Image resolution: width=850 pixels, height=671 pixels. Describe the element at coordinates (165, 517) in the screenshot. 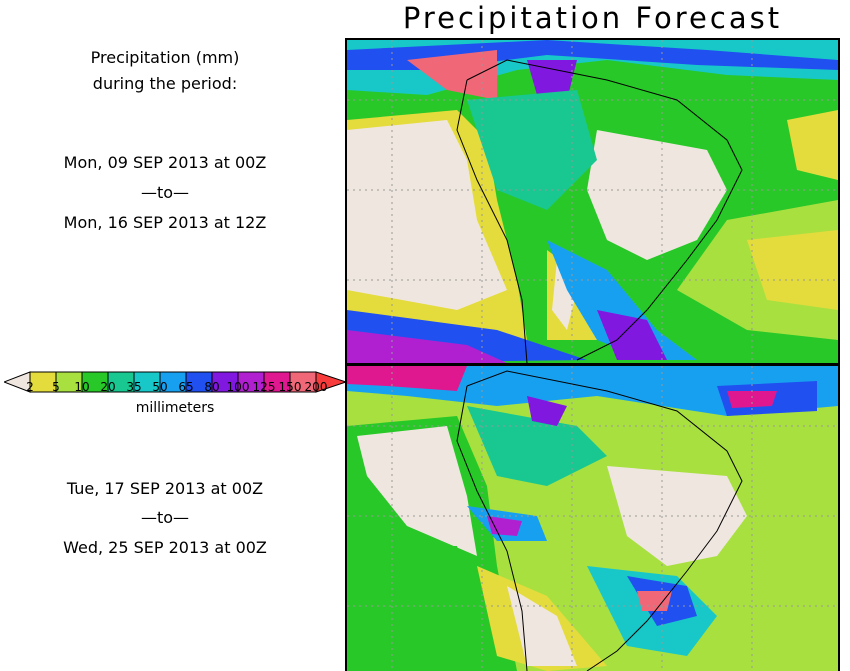

I see `period2-separator: —to—` at that location.